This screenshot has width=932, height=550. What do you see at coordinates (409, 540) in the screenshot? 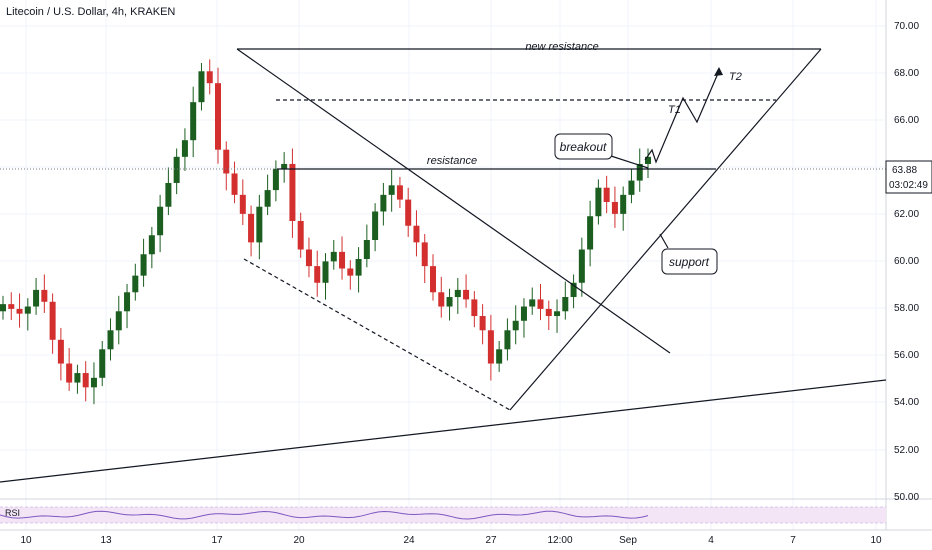
I see `time-tick: 24` at bounding box center [409, 540].